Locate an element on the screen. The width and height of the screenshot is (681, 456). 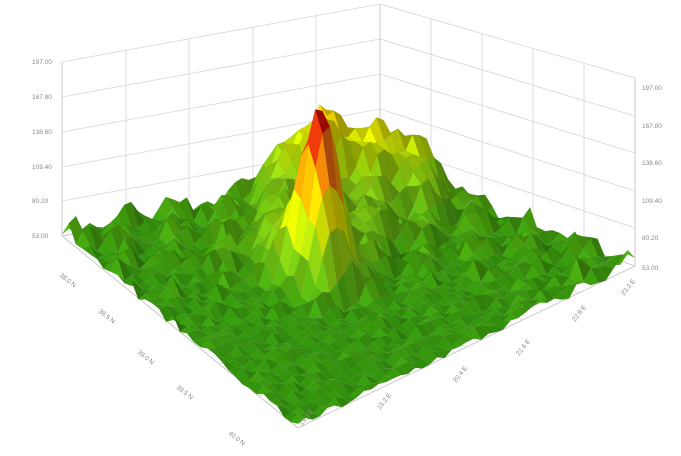
lon-tick-1: 19.2 E is located at coordinates (384, 402).